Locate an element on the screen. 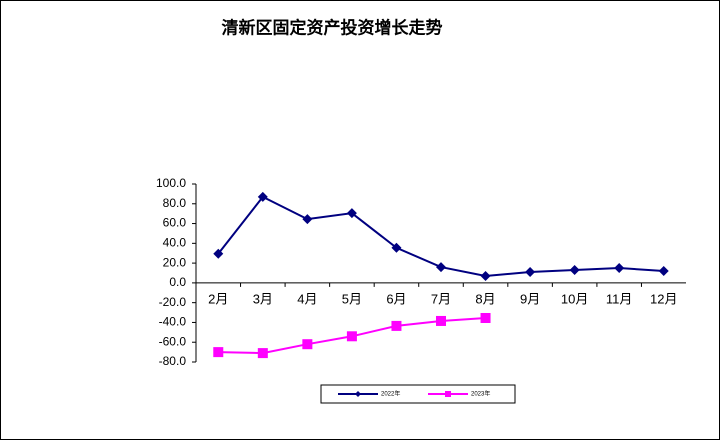 Image resolution: width=721 pixels, height=441 pixels. x-tick-label: 11月 is located at coordinates (619, 298).